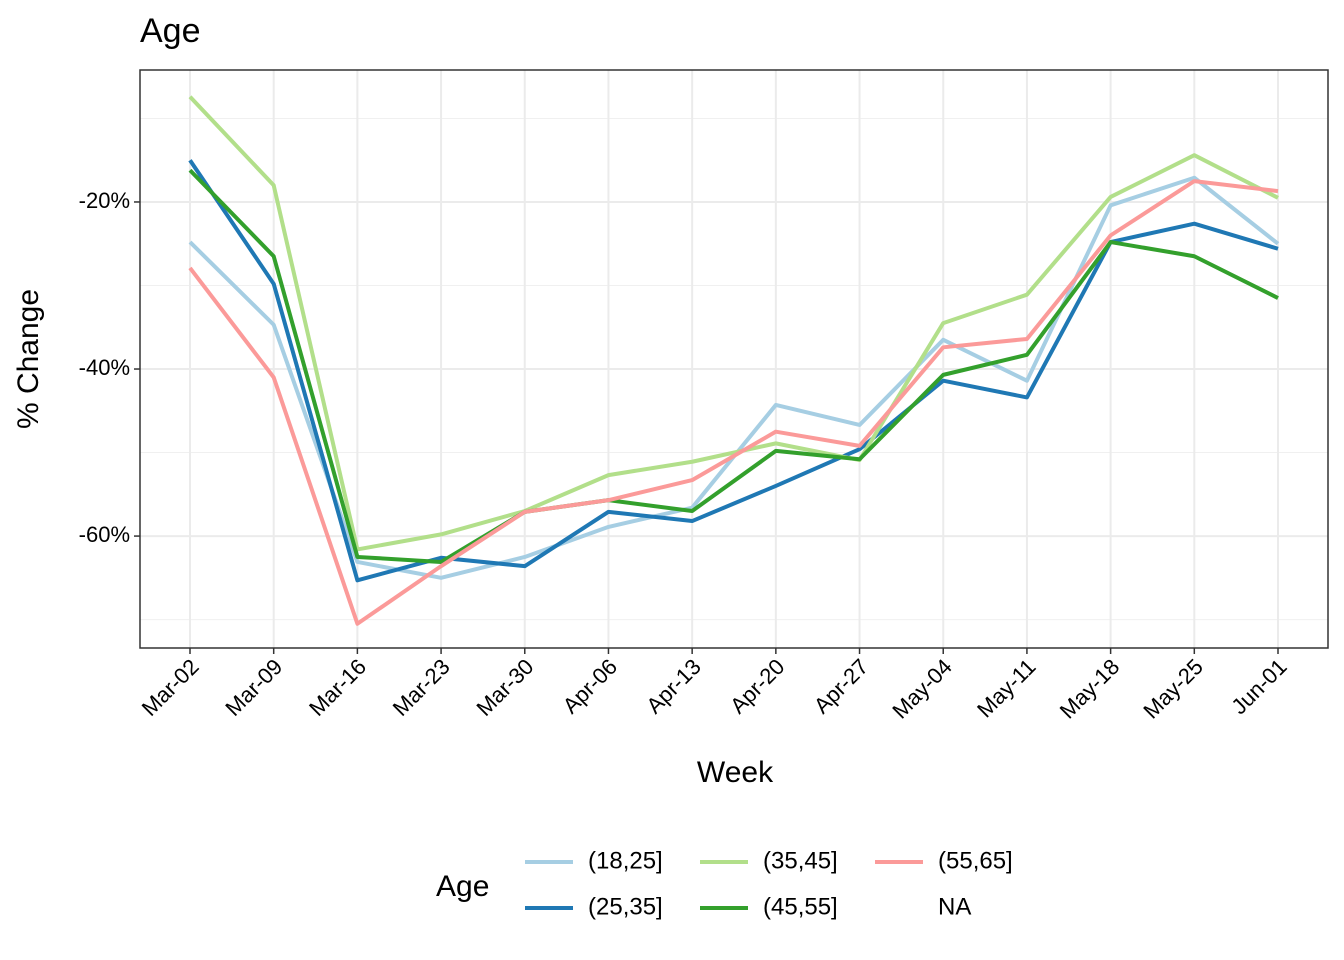 The image size is (1344, 960). I want to click on y-tick-label: -60%, so click(104, 534).